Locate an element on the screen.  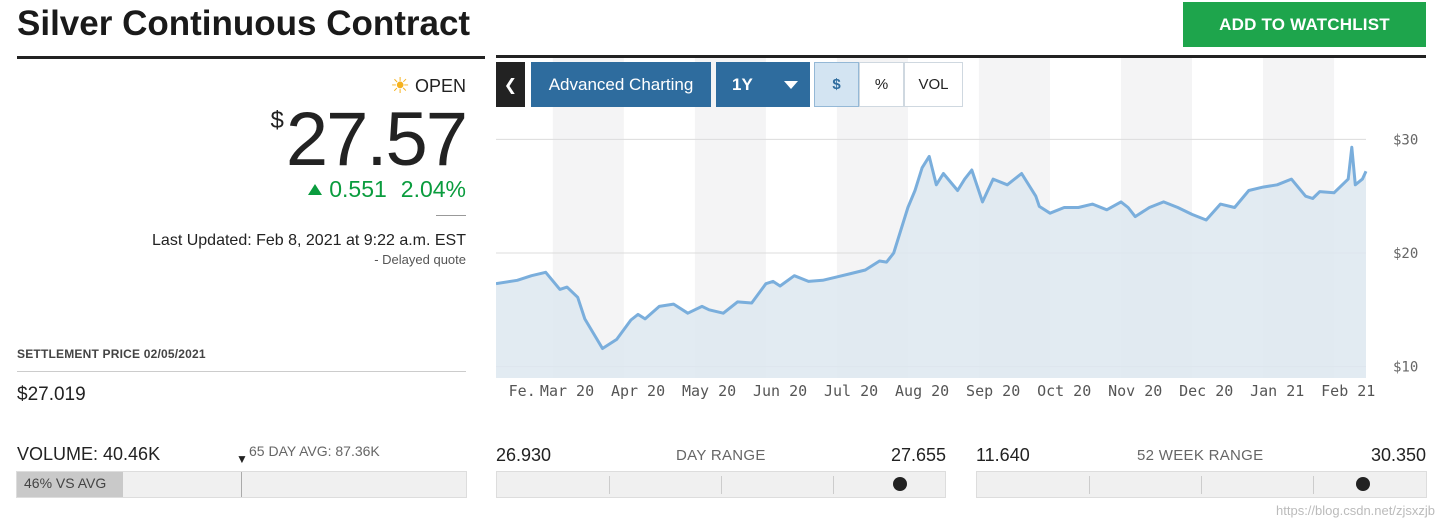
x-tick-label: Fe. is located at coordinates (522, 391).